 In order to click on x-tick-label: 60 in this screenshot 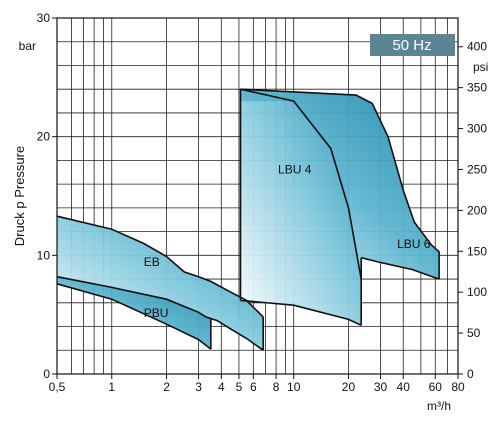, I will do `click(436, 387)`.